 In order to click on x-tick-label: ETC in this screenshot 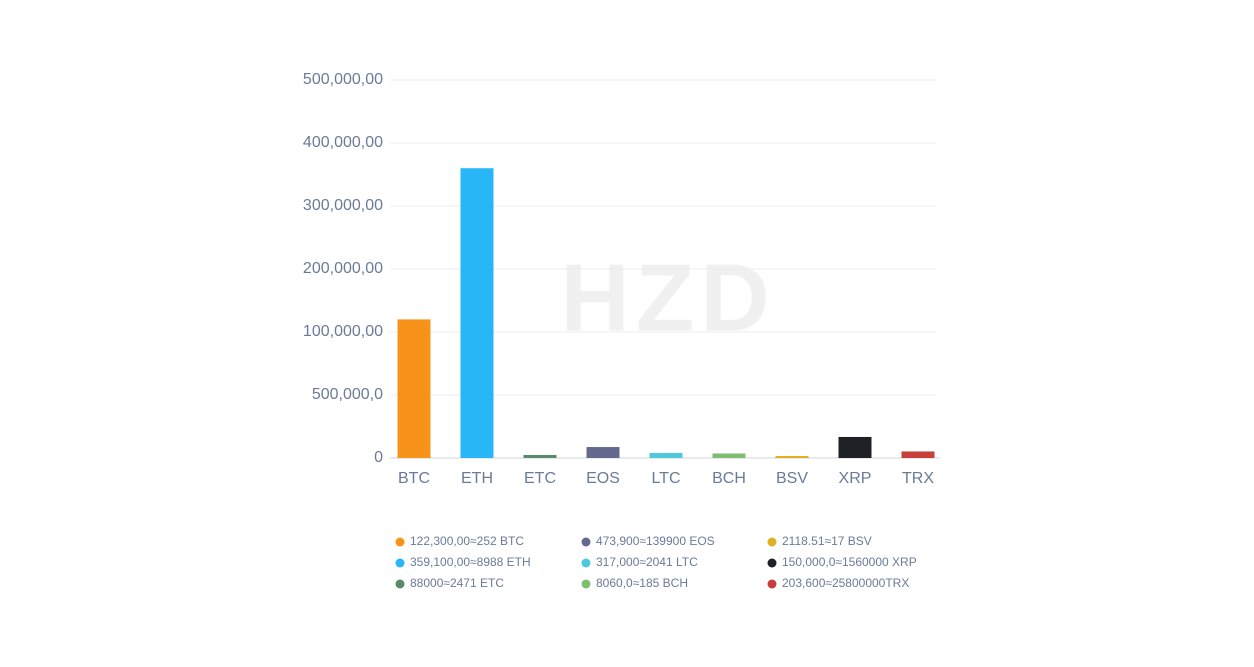, I will do `click(540, 478)`.